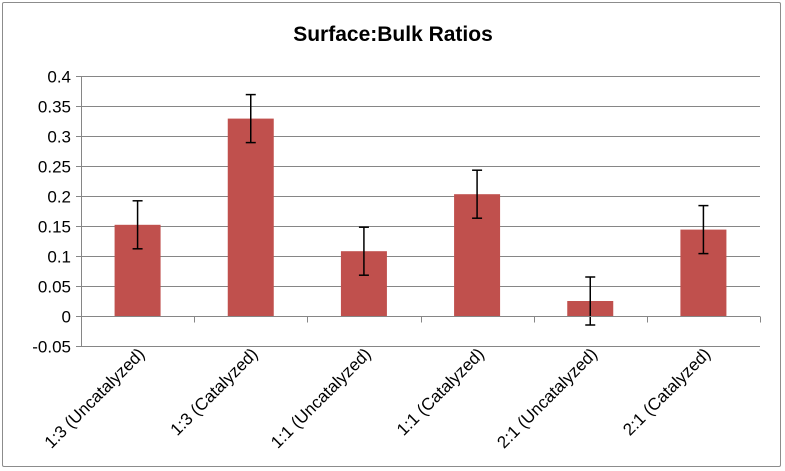 The height and width of the screenshot is (471, 785). I want to click on x-category-label: 2:1 (Uncatalyzed), so click(547, 398).